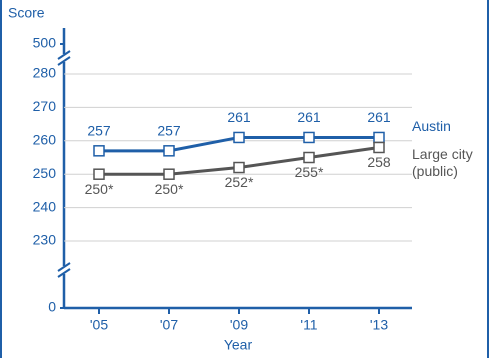 The width and height of the screenshot is (489, 358). Describe the element at coordinates (45, 173) in the screenshot. I see `y-tick-label: 250` at that location.